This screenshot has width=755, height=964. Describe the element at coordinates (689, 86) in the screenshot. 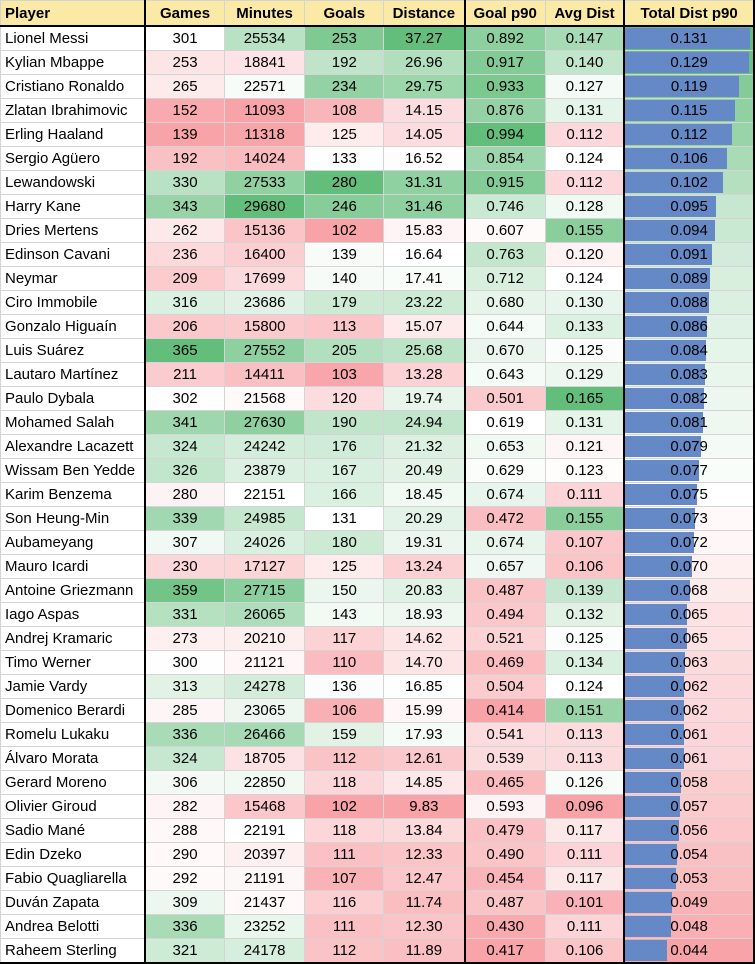

I see `total-dist-p90-cell: 0.119` at that location.